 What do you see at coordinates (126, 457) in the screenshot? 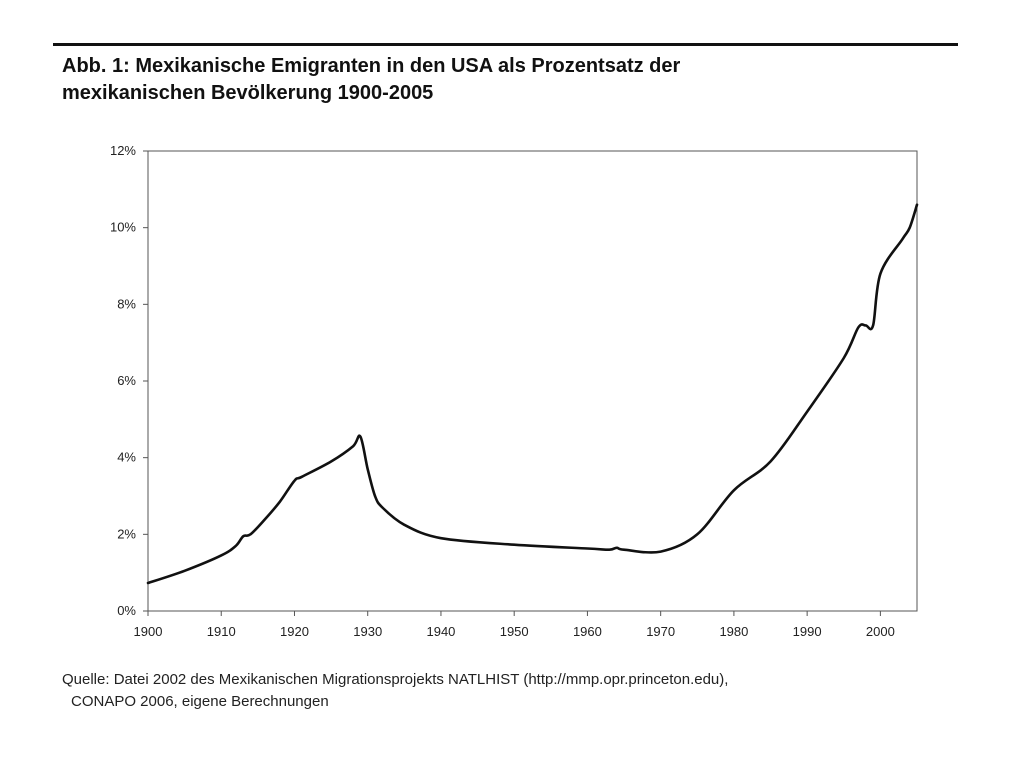
I see `y-tick-label: 4%` at bounding box center [126, 457].